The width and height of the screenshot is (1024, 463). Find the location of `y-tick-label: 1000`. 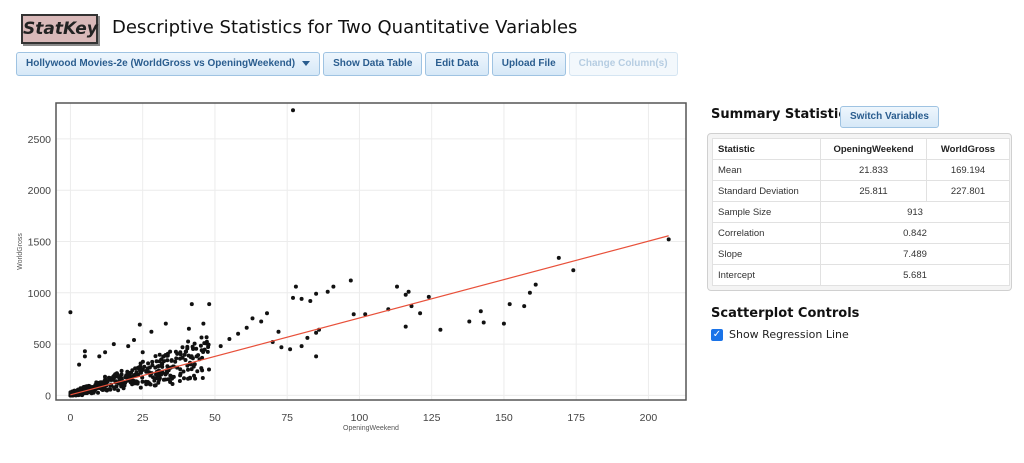

y-tick-label: 1000 is located at coordinates (40, 294).